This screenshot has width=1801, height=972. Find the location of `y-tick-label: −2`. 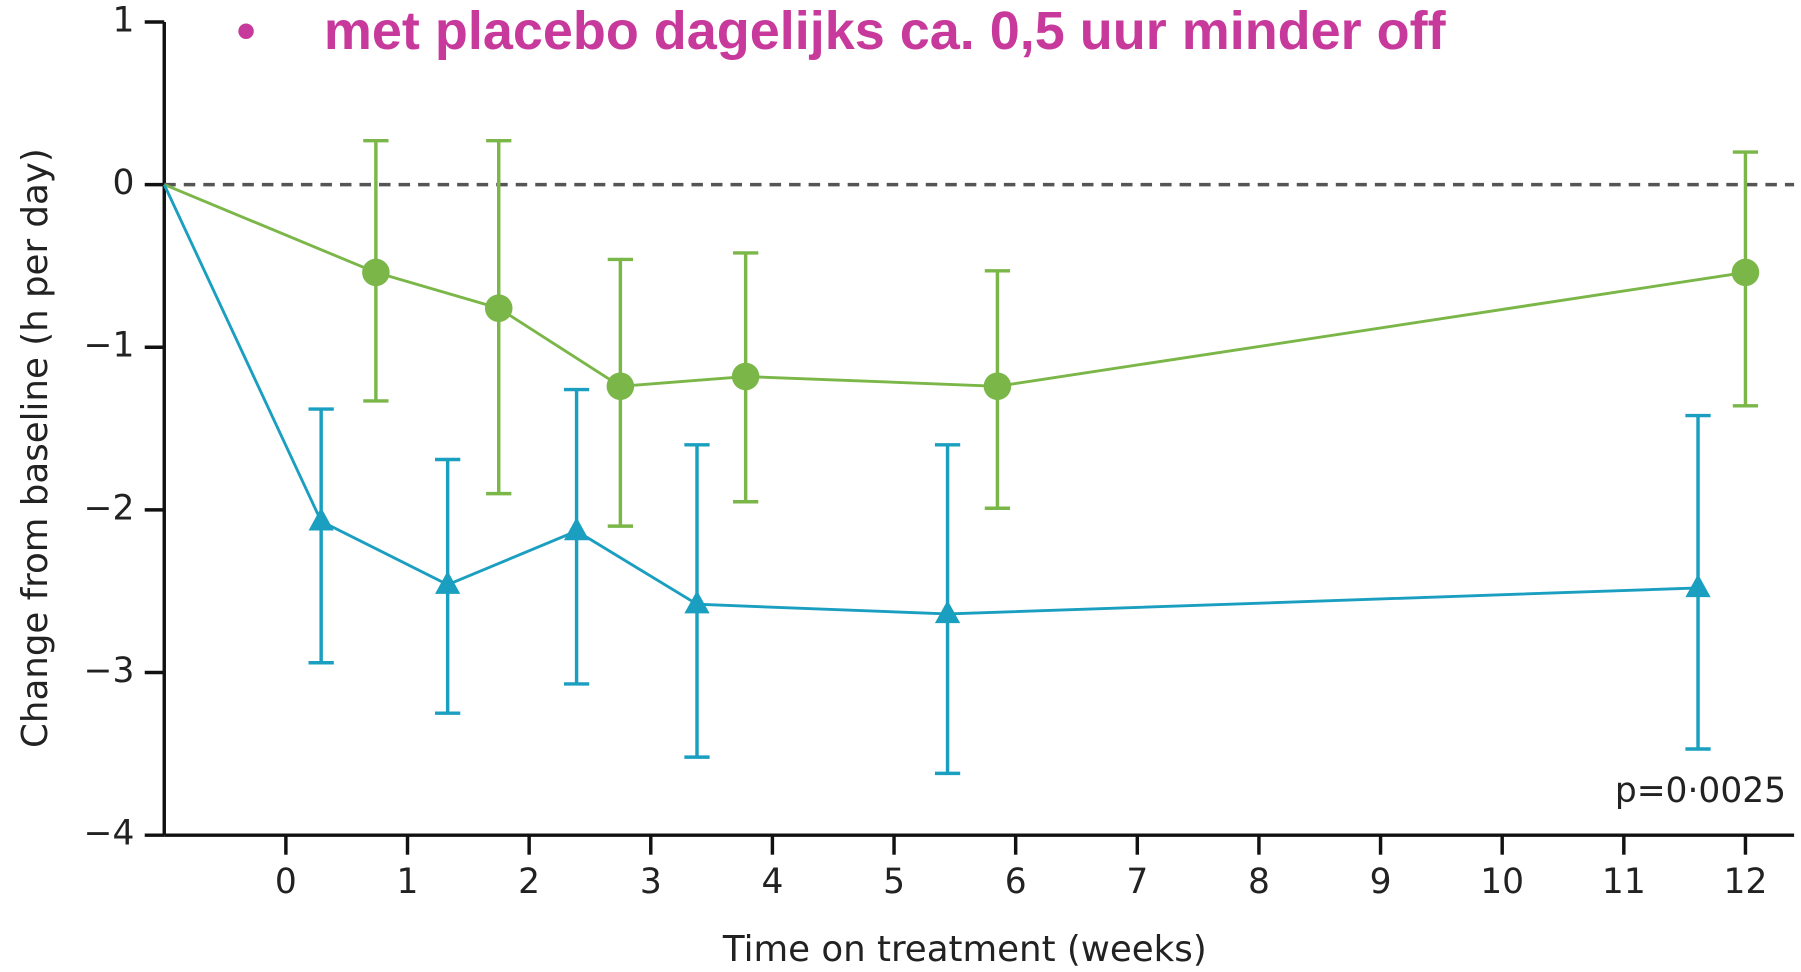

y-tick-label: −2 is located at coordinates (109, 508).